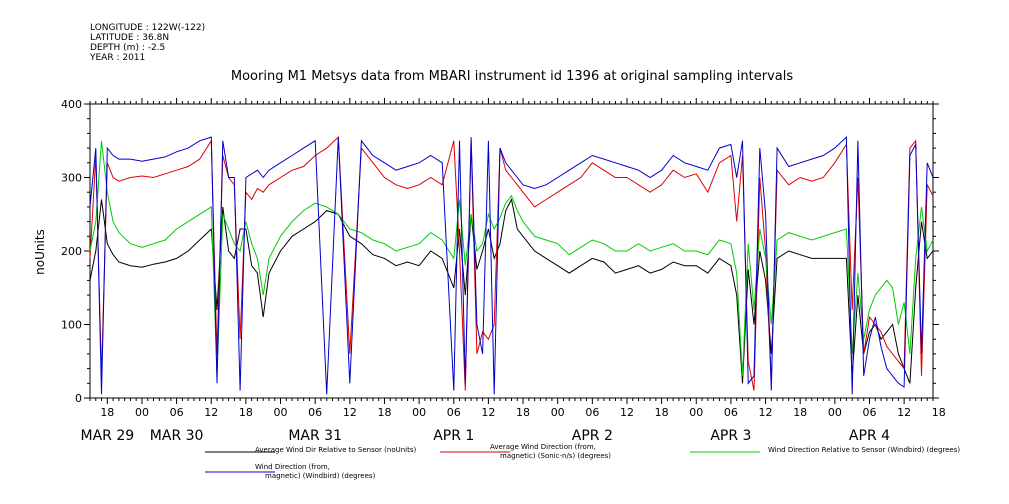 This screenshot has width=1009, height=504. What do you see at coordinates (40, 252) in the screenshot?
I see `y-axis-label: noUnits` at bounding box center [40, 252].